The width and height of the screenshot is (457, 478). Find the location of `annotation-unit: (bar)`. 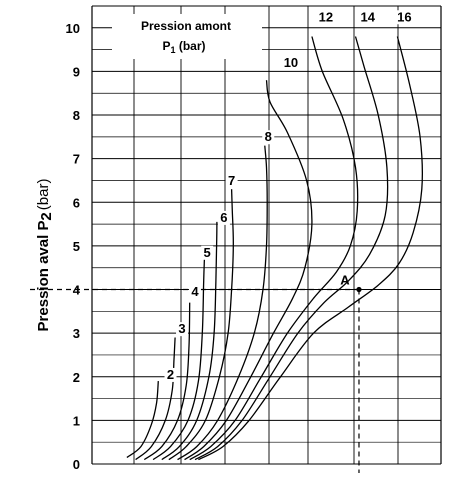

annotation-unit: (bar) is located at coordinates (191, 46).